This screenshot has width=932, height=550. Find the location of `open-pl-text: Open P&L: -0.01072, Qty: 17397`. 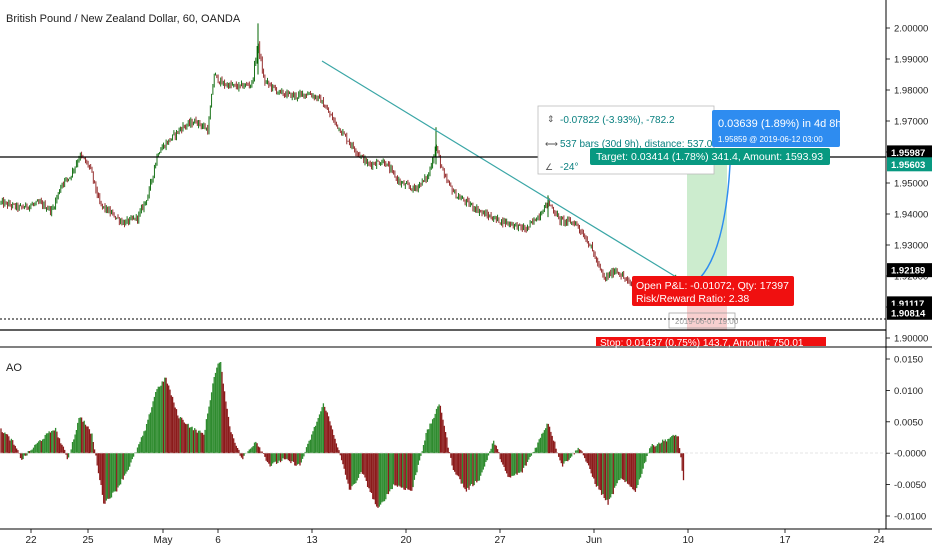

open-pl-text: Open P&L: -0.01072, Qty: 17397 is located at coordinates (712, 286).